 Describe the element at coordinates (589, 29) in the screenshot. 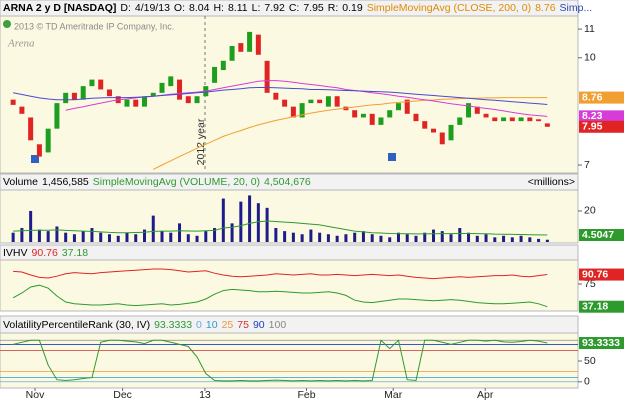

I see `y-tick-label: 11` at that location.